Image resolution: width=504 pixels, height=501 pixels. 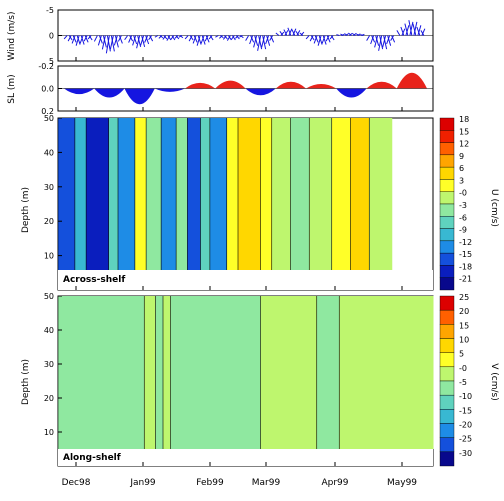 I want to click on x-tick-label: Apr99, so click(x=334, y=483).